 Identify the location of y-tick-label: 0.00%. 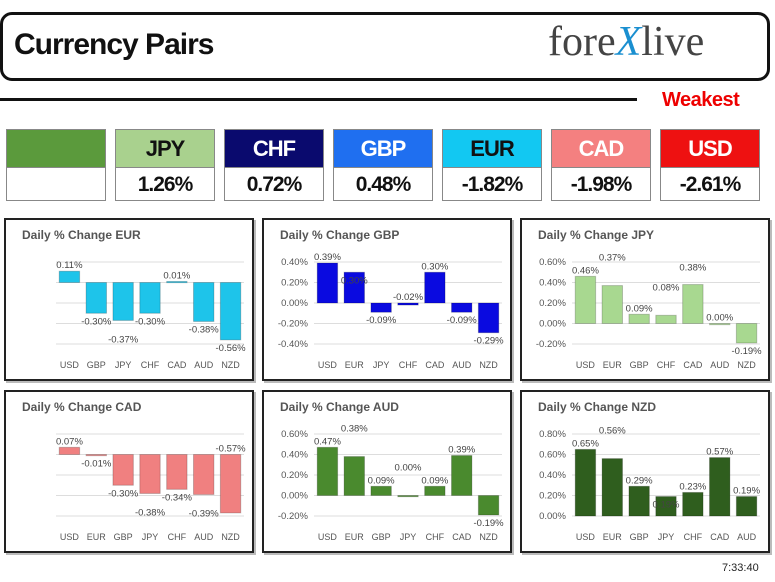
(552, 516).